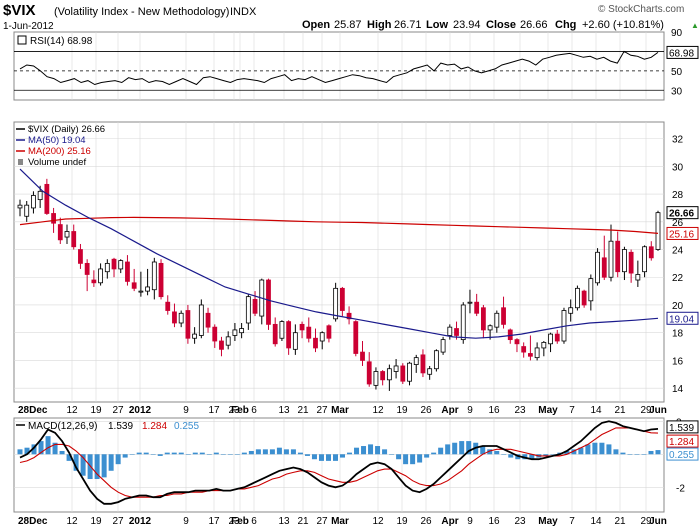 The image size is (700, 530). Describe the element at coordinates (33, 521) in the screenshot. I see `macd-x-label: 28Dec` at that location.